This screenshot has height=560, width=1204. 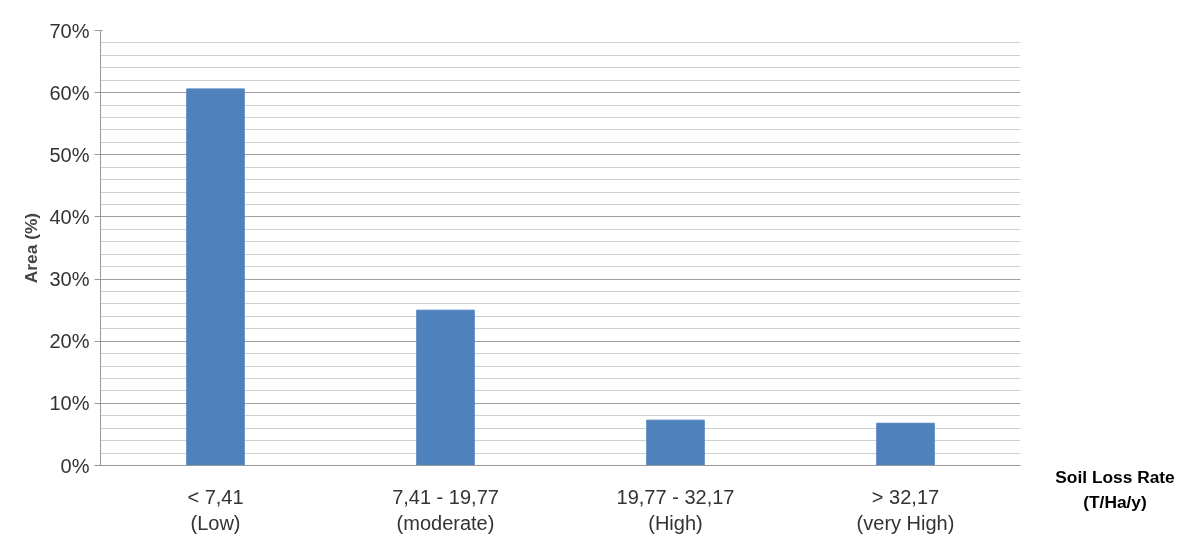 I want to click on y-tick-label: 60%, so click(x=69, y=92).